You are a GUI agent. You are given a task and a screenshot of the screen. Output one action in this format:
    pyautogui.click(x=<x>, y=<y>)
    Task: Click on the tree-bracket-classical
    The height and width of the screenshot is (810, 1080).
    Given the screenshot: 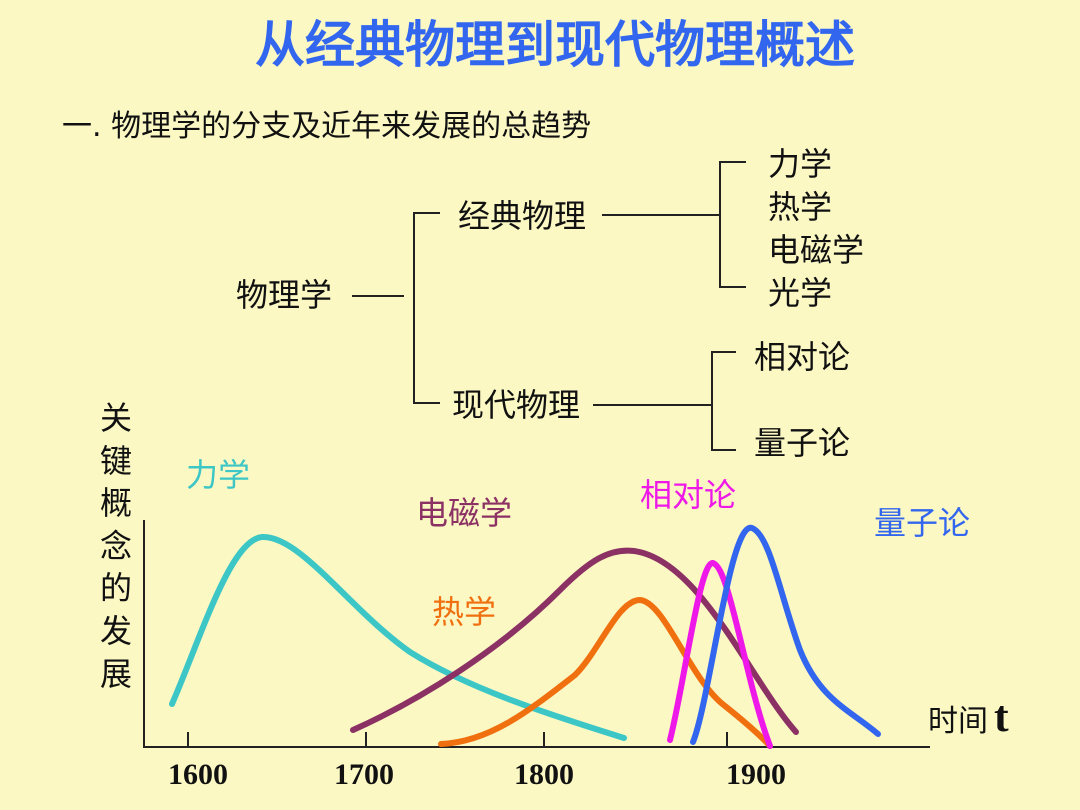 What is the action you would take?
    pyautogui.click(x=732, y=224)
    